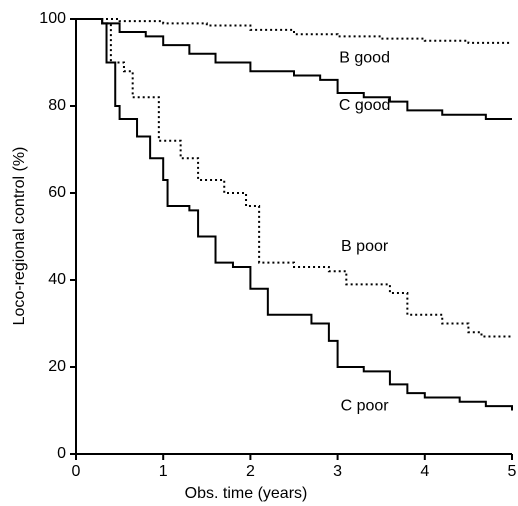  What do you see at coordinates (337, 471) in the screenshot?
I see `x-tick-label: 3` at bounding box center [337, 471].